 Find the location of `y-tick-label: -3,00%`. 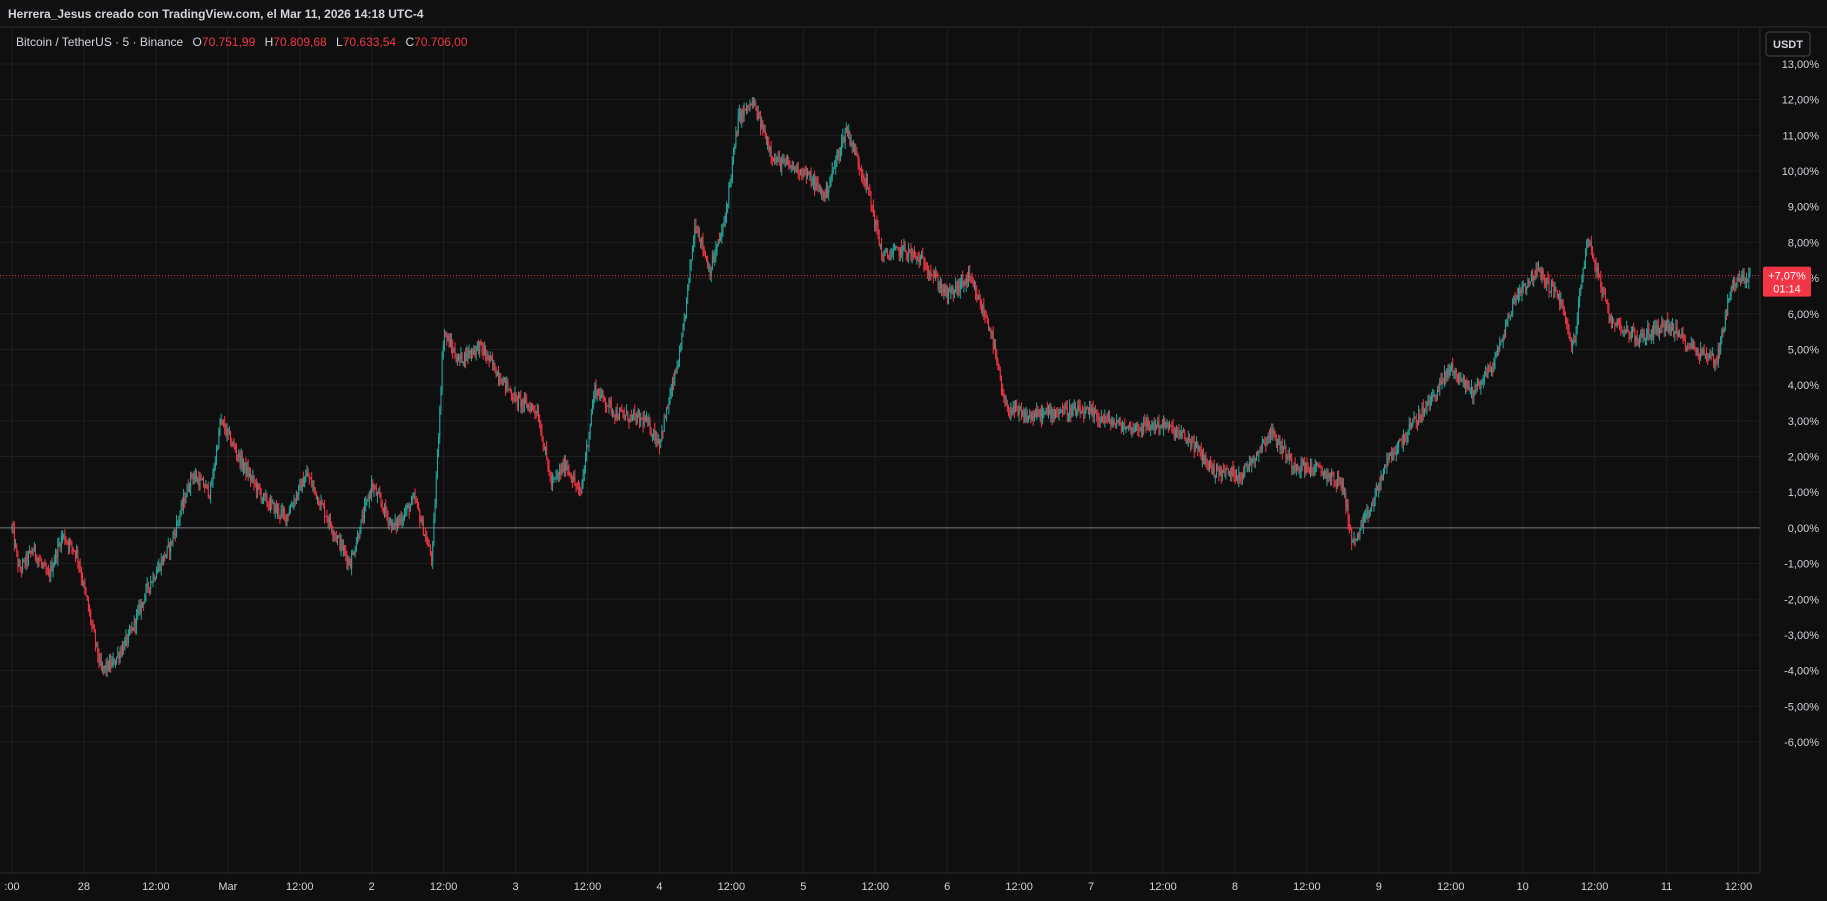

y-tick-label: -3,00% is located at coordinates (1801, 636).